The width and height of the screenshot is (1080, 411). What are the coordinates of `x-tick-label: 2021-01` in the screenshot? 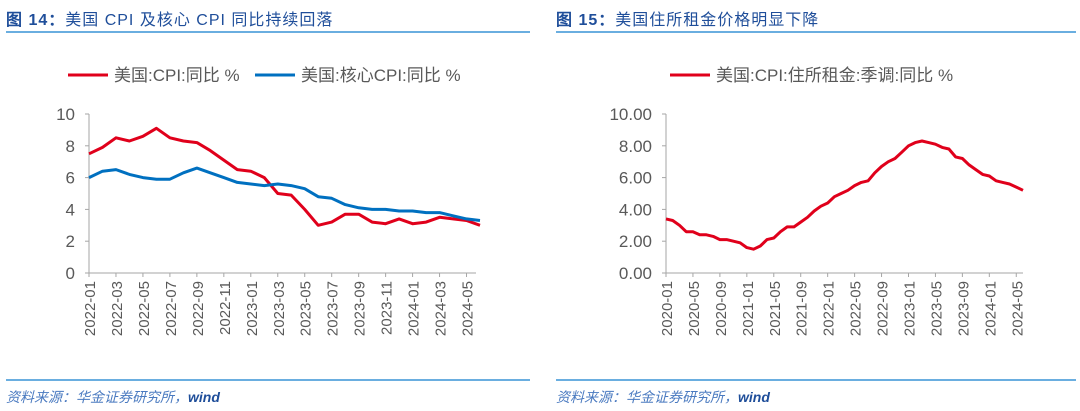 It's located at (748, 308).